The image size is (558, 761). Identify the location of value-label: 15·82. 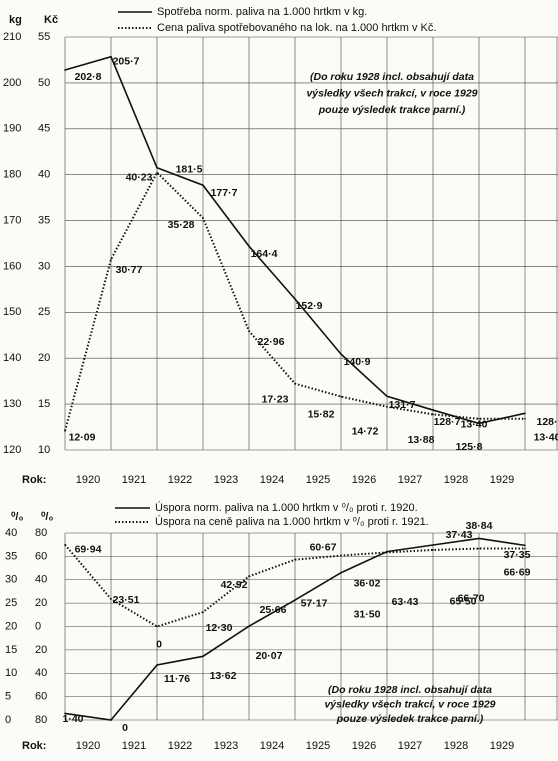
(321, 414).